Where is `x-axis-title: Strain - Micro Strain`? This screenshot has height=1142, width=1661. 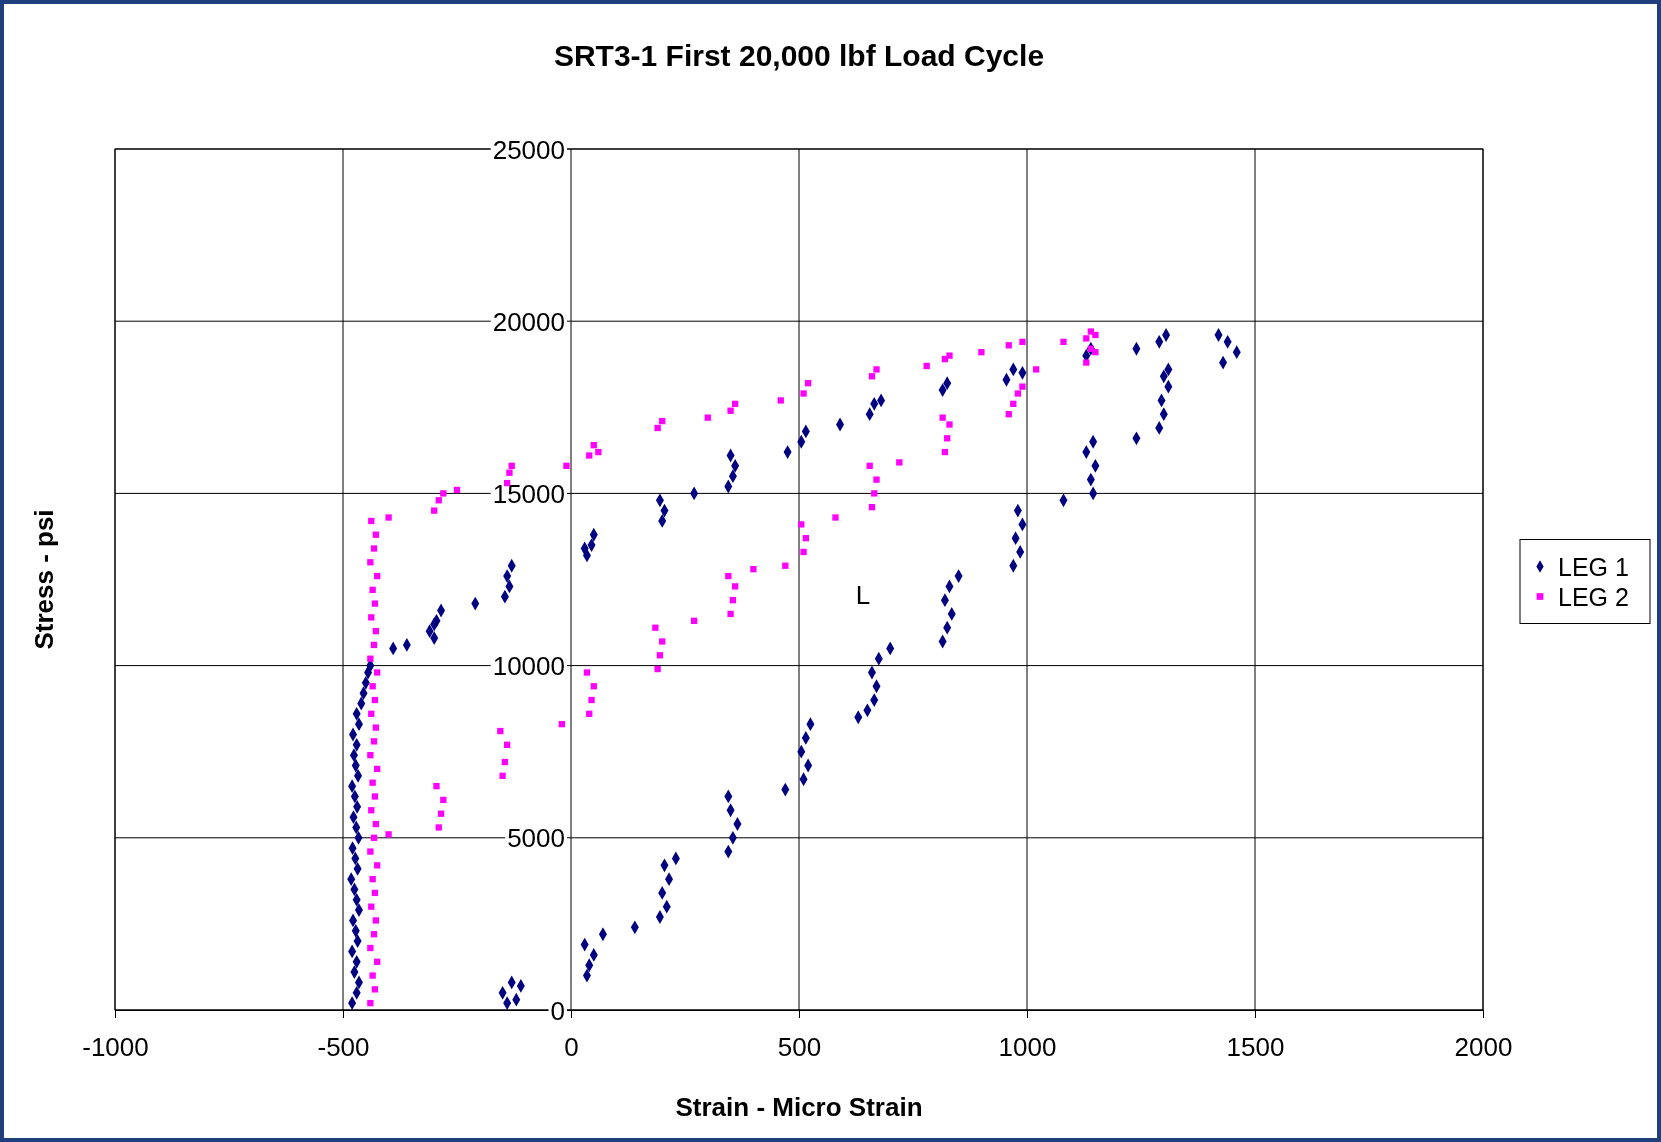
x-axis-title: Strain - Micro Strain is located at coordinates (799, 1107).